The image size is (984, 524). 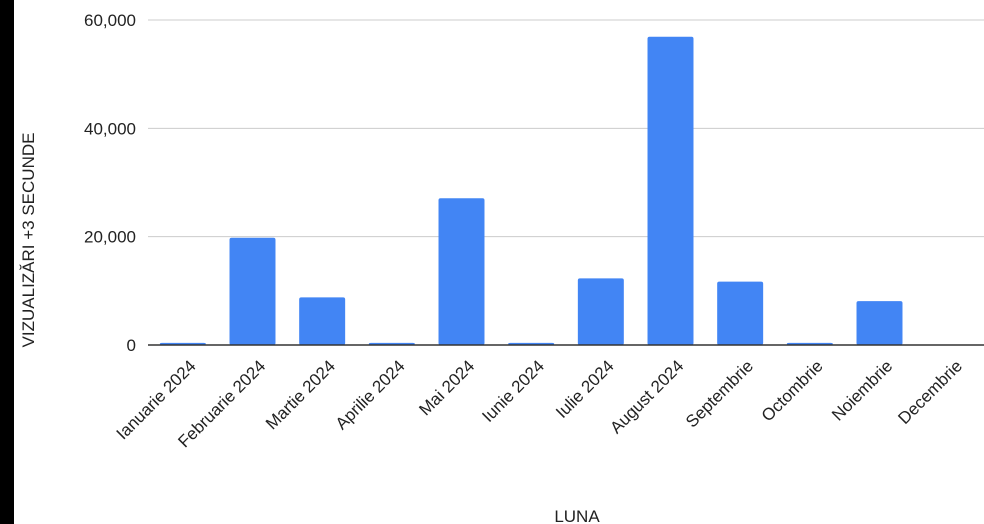 I want to click on x-tick-label: Decembrie, so click(x=930, y=392).